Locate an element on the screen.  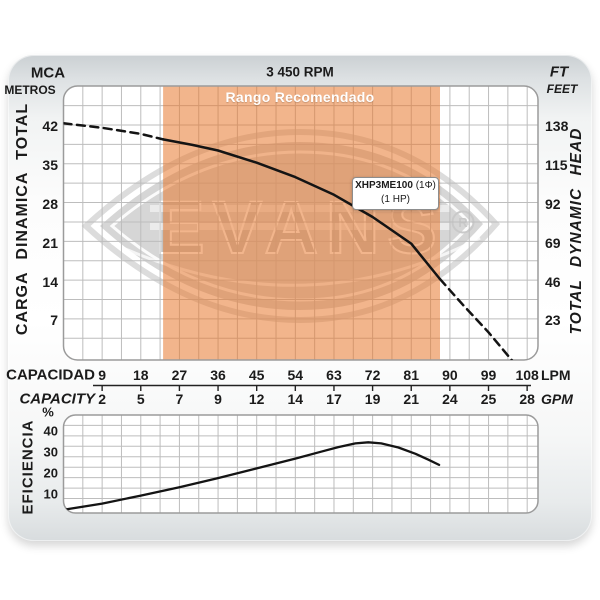
head-curve-dashed-left is located at coordinates (114, 131).